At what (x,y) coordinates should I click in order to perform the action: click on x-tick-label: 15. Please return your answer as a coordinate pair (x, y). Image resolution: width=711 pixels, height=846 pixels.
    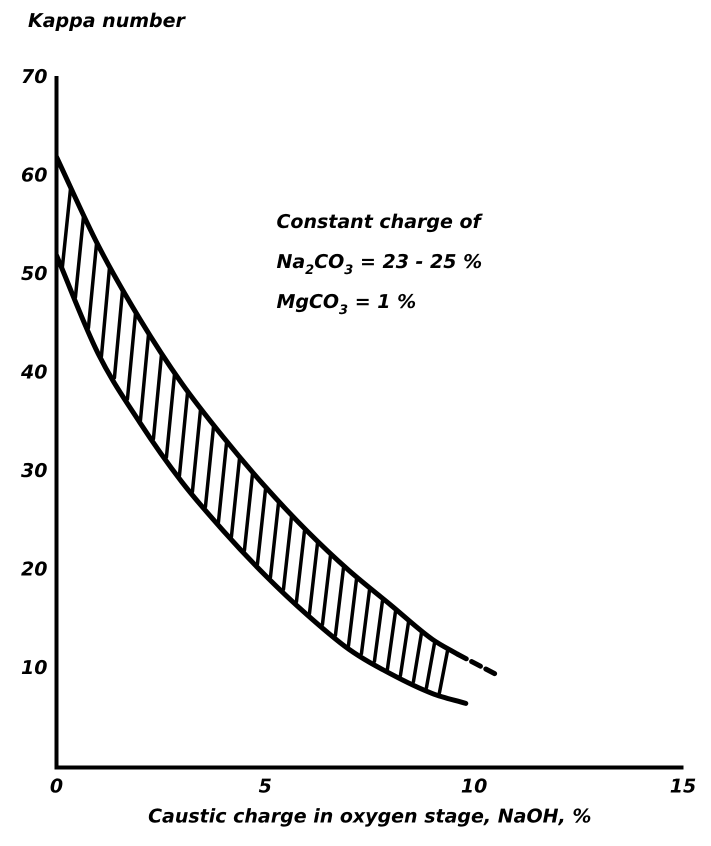
    Looking at the image, I should click on (683, 787).